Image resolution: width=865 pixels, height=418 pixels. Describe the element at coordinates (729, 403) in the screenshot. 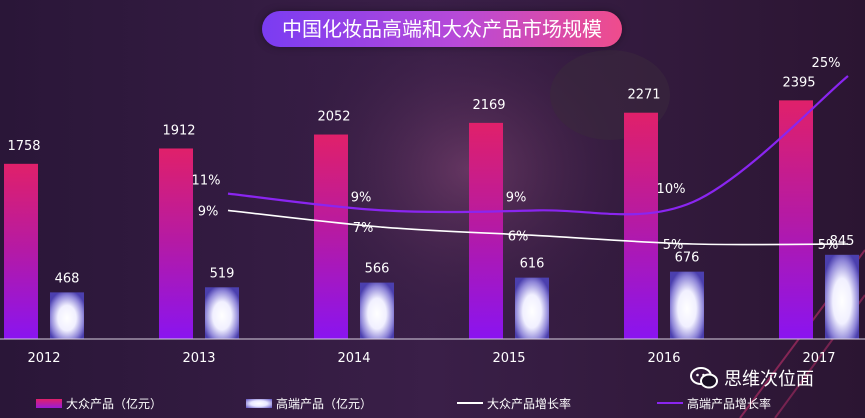

I see `legend-label: 高端产品增长率` at that location.